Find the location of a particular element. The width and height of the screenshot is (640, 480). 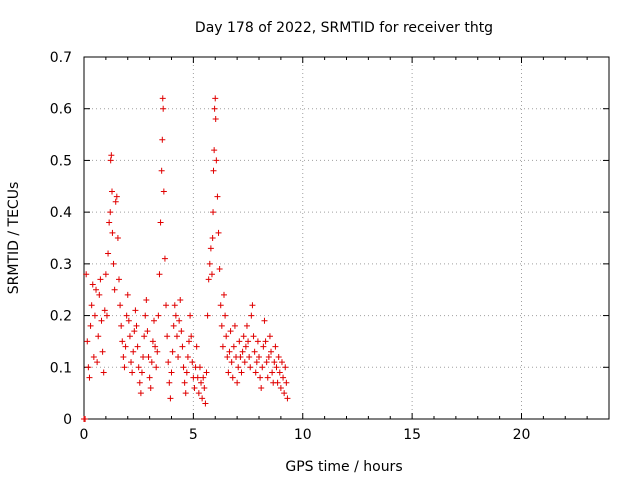

x-tick-label: 20 is located at coordinates (522, 435).